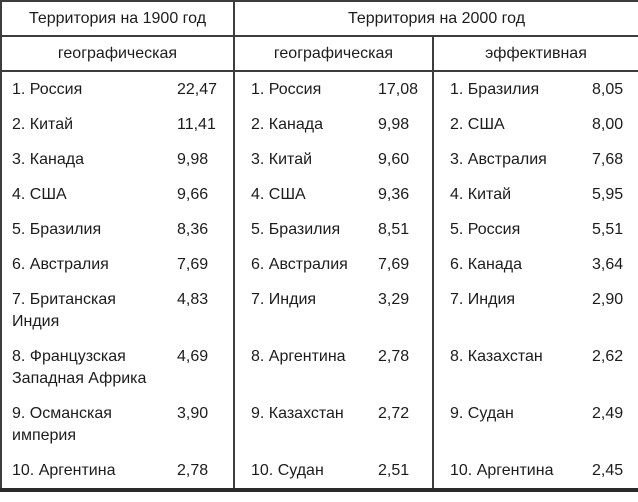  What do you see at coordinates (286, 89) in the screenshot?
I see `country-name: 1. Россия` at bounding box center [286, 89].